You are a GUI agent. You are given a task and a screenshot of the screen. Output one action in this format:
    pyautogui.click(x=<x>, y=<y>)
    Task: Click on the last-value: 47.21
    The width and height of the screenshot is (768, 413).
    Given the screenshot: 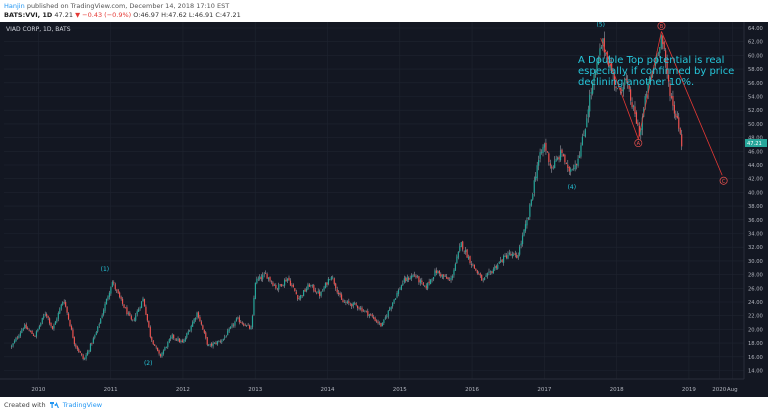 What is the action you would take?
    pyautogui.click(x=64, y=15)
    